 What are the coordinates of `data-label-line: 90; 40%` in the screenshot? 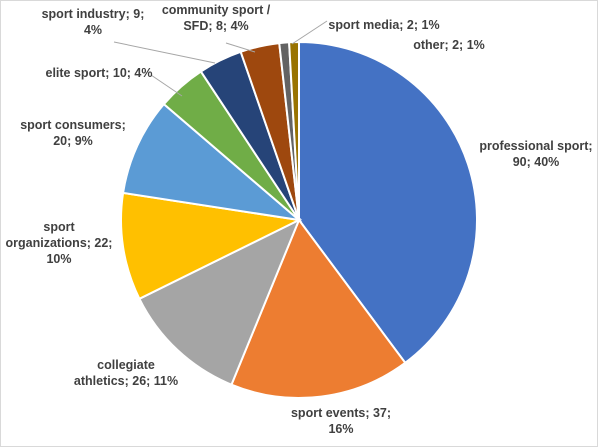 It's located at (536, 162).